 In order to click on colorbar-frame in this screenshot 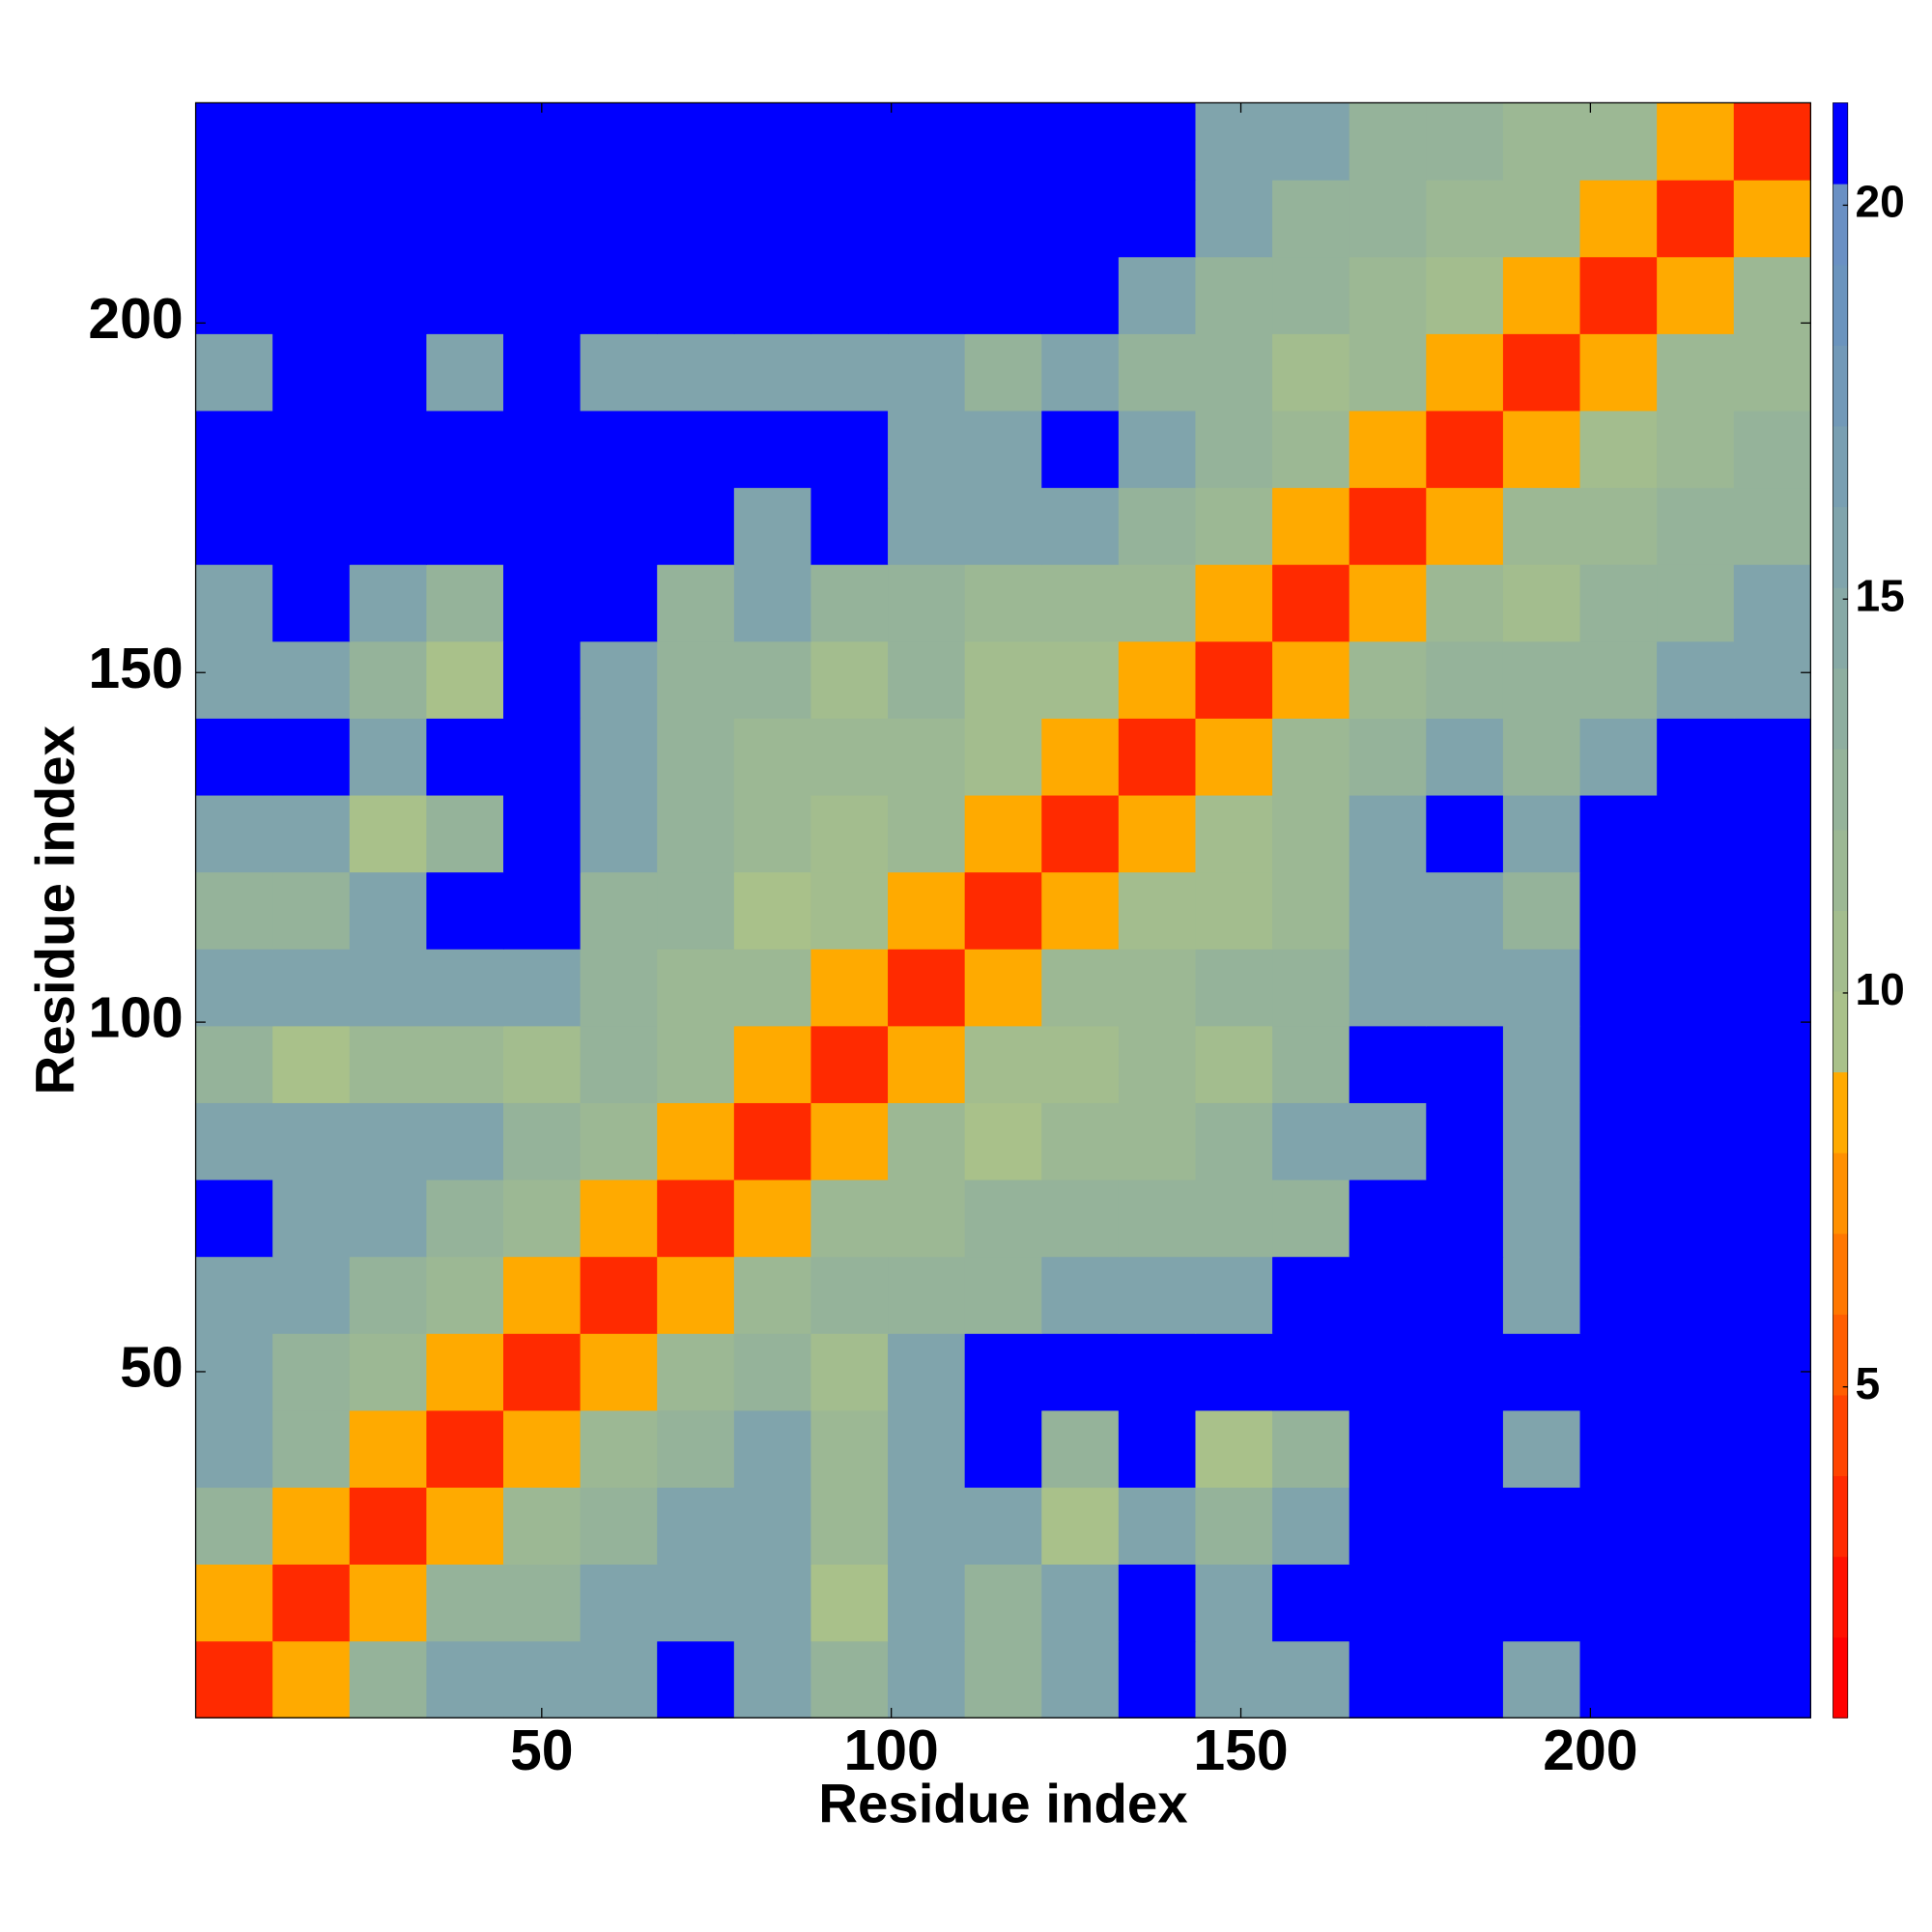, I will do `click(1841, 910)`.